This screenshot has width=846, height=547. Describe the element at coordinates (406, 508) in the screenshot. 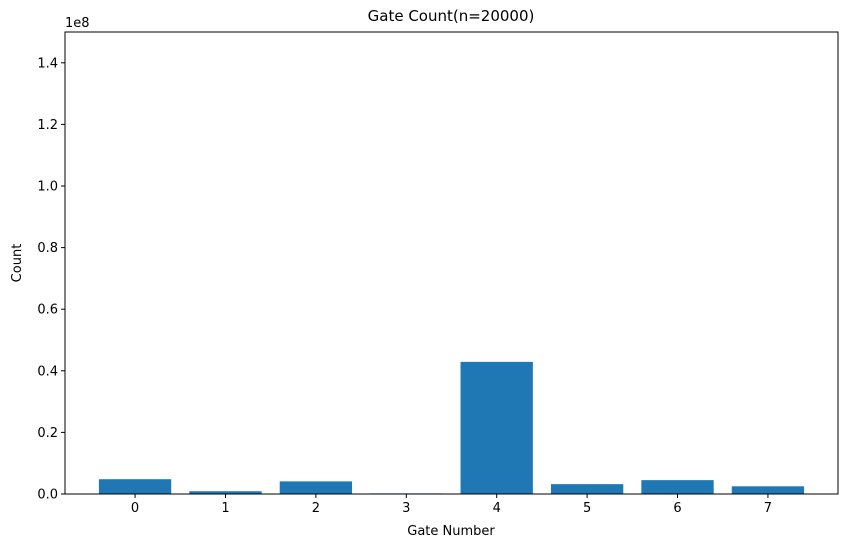

I see `x-tick-label: 3` at that location.